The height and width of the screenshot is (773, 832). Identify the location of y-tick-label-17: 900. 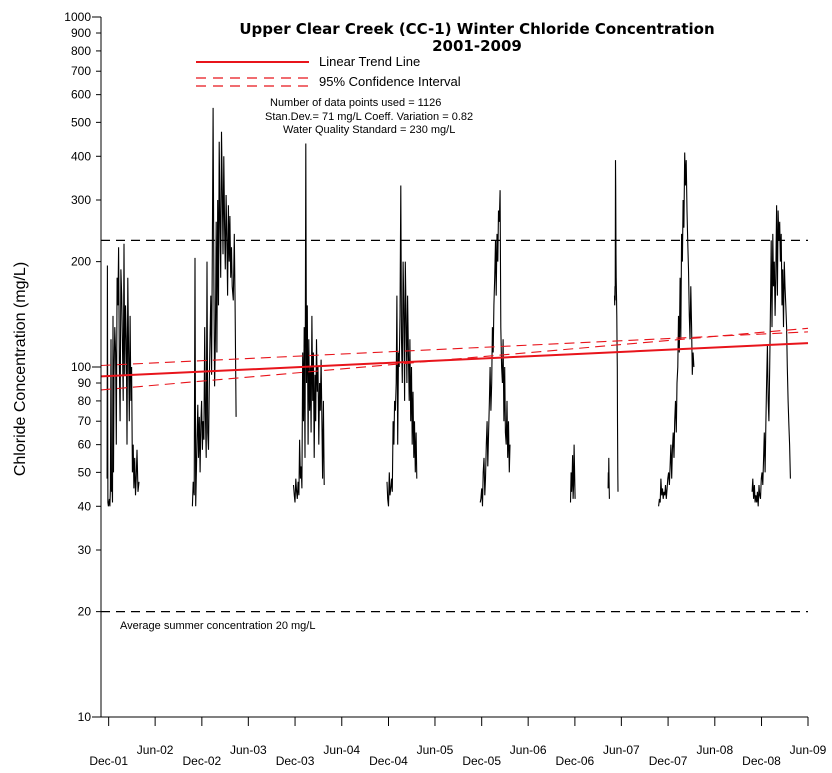
(81, 33).